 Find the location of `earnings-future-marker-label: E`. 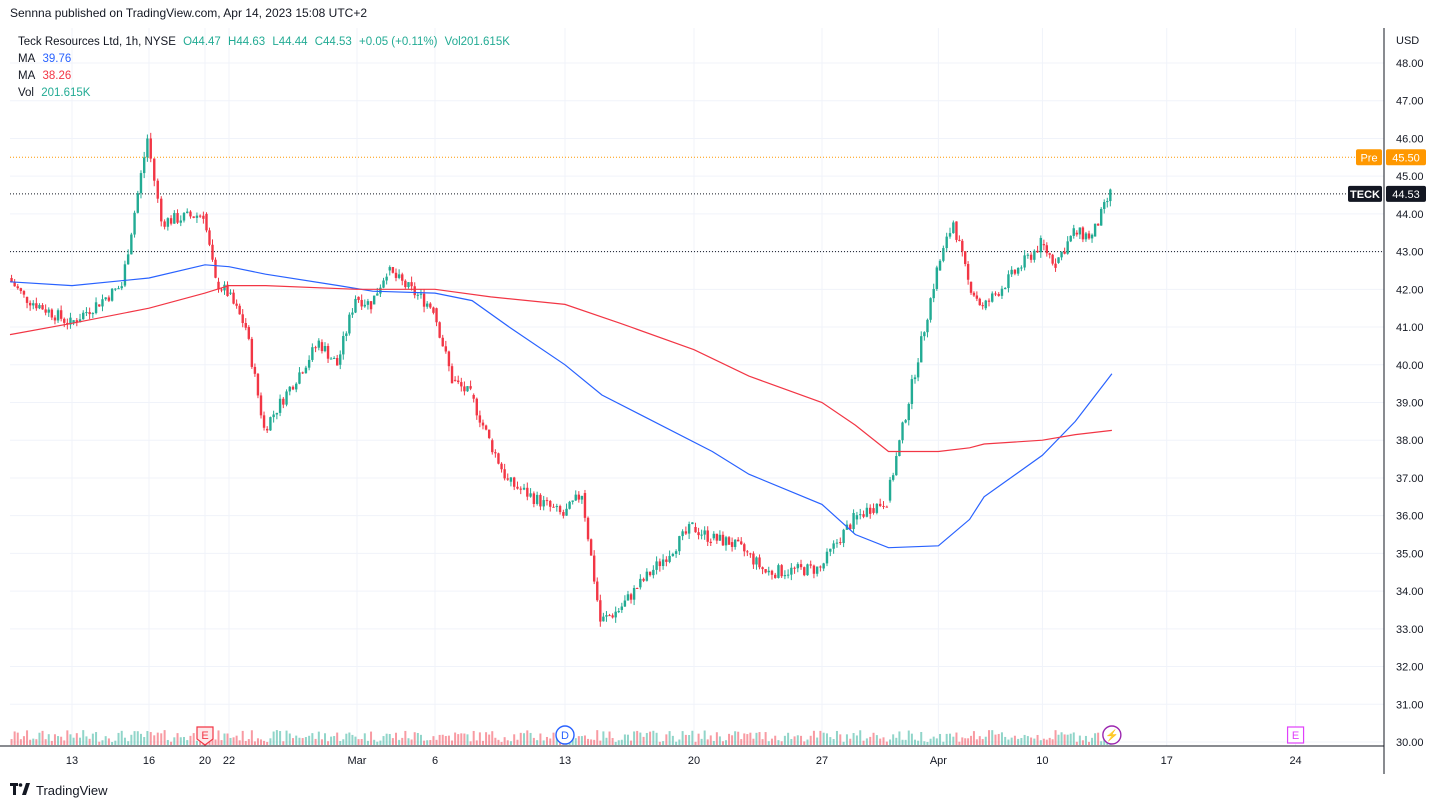

earnings-future-marker-label: E is located at coordinates (1295, 736).